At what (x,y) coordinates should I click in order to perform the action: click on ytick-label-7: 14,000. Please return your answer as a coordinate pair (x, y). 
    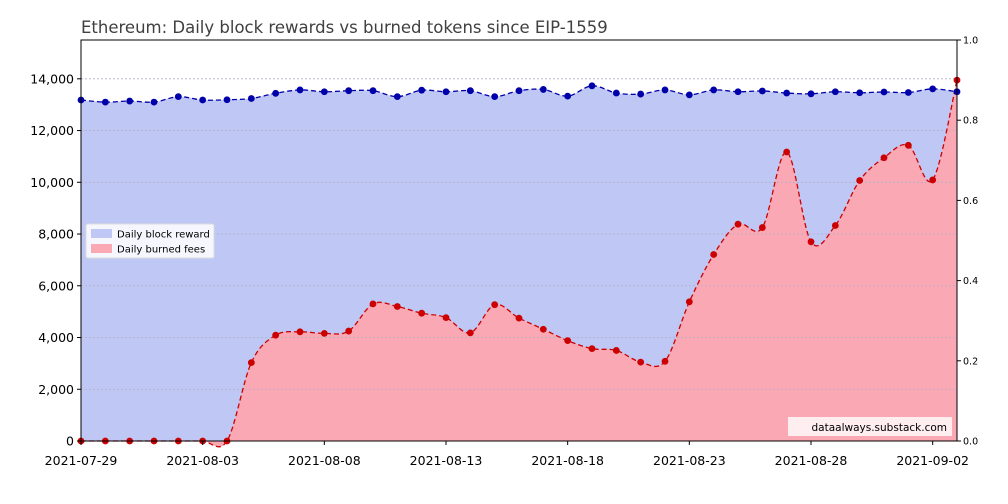
    Looking at the image, I should click on (52, 78).